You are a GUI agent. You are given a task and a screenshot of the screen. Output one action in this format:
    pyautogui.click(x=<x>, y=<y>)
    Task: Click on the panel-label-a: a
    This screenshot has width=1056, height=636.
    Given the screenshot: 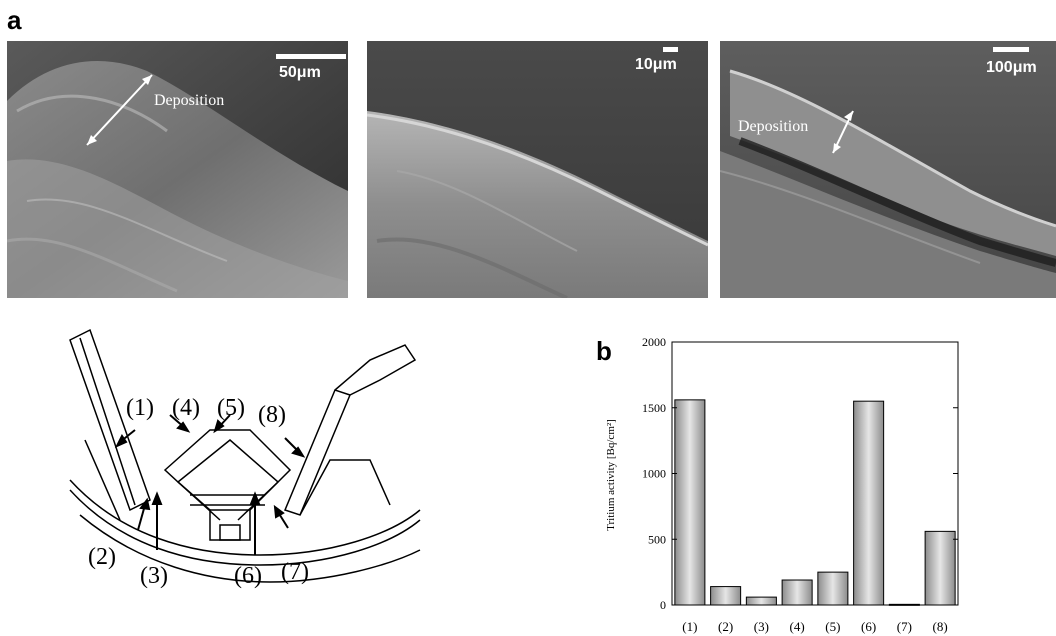 What is the action you would take?
    pyautogui.click(x=14, y=20)
    